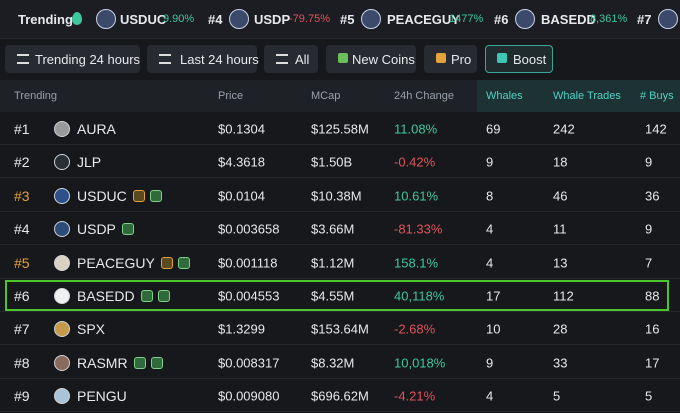  I want to click on trending-name: USDUC, so click(143, 19).